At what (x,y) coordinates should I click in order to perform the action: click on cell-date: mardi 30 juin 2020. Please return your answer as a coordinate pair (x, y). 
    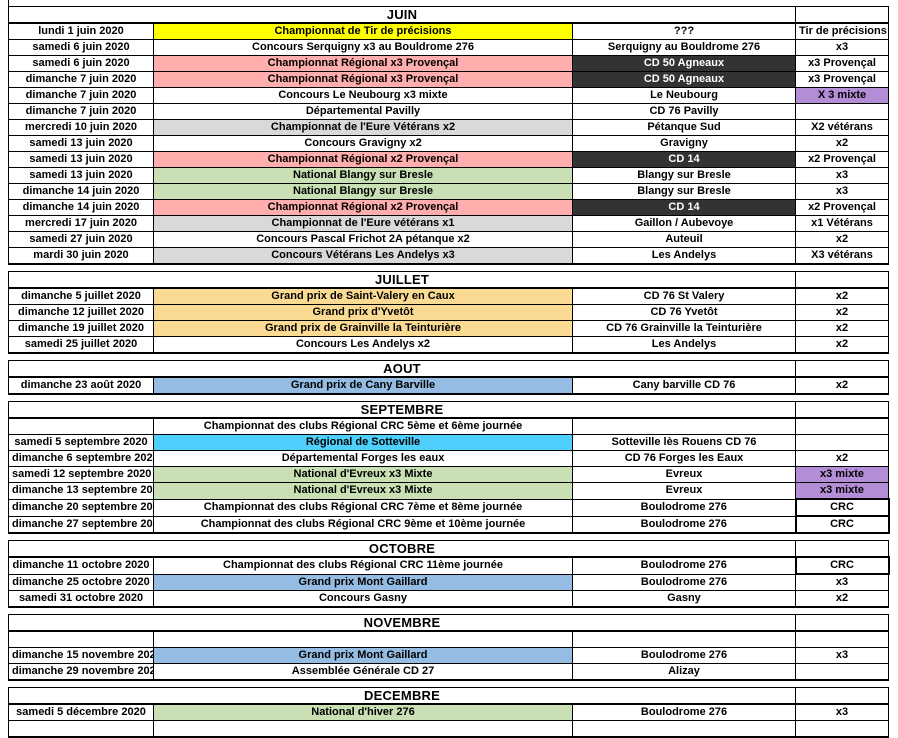
    Looking at the image, I should click on (81, 256).